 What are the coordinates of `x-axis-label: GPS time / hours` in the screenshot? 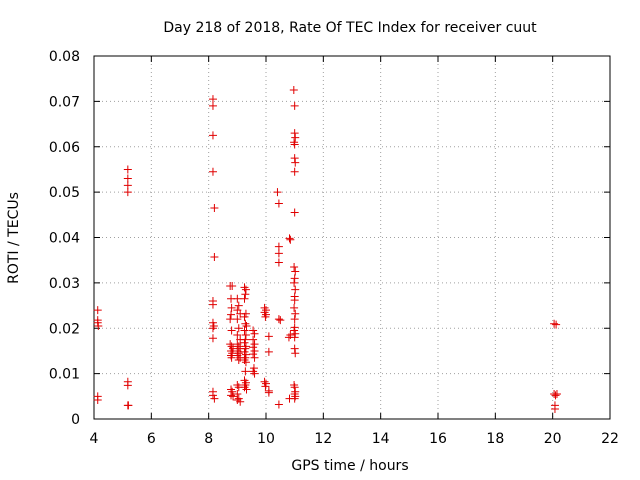 It's located at (349, 466).